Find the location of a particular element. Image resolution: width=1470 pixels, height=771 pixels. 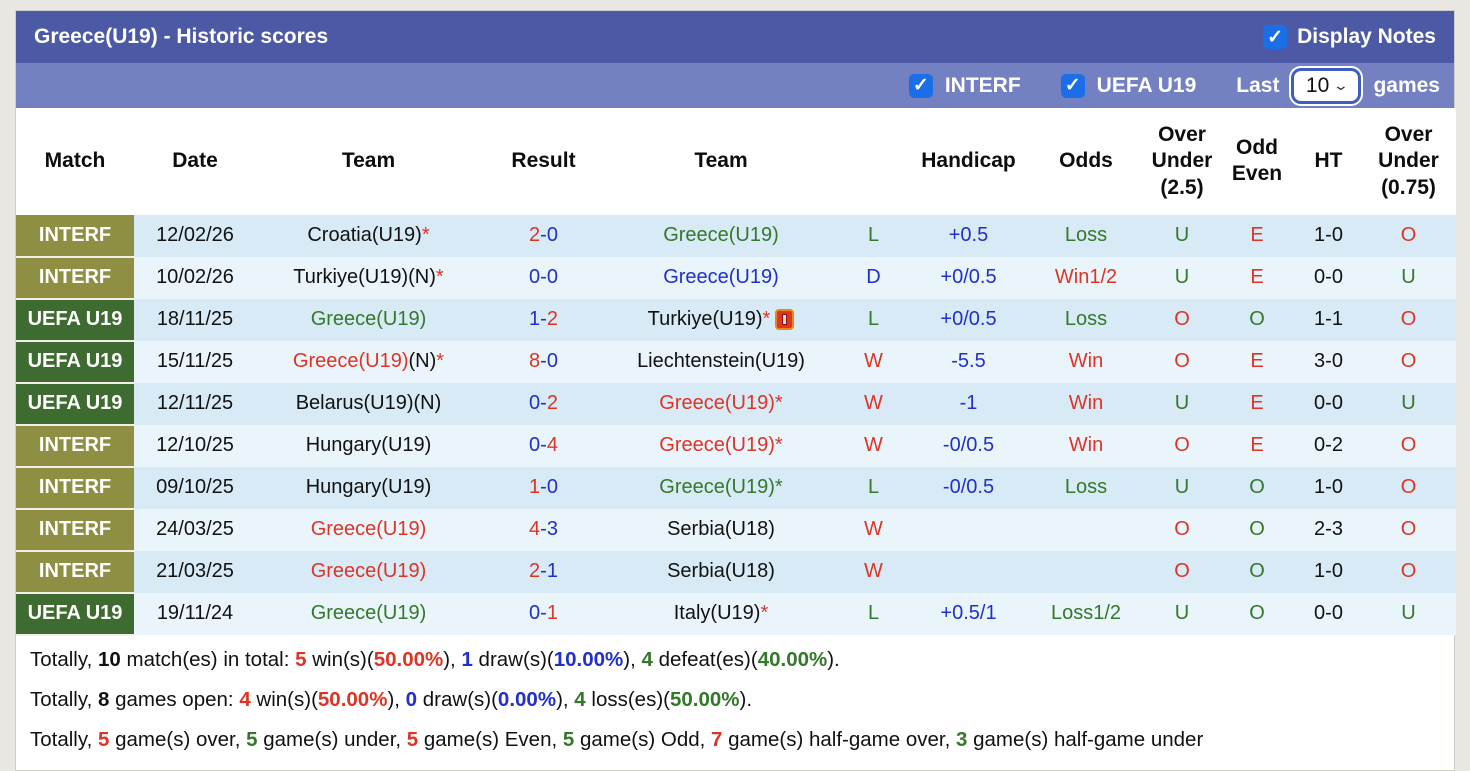

home-team: Greece(U19)(N)* is located at coordinates (368, 361).